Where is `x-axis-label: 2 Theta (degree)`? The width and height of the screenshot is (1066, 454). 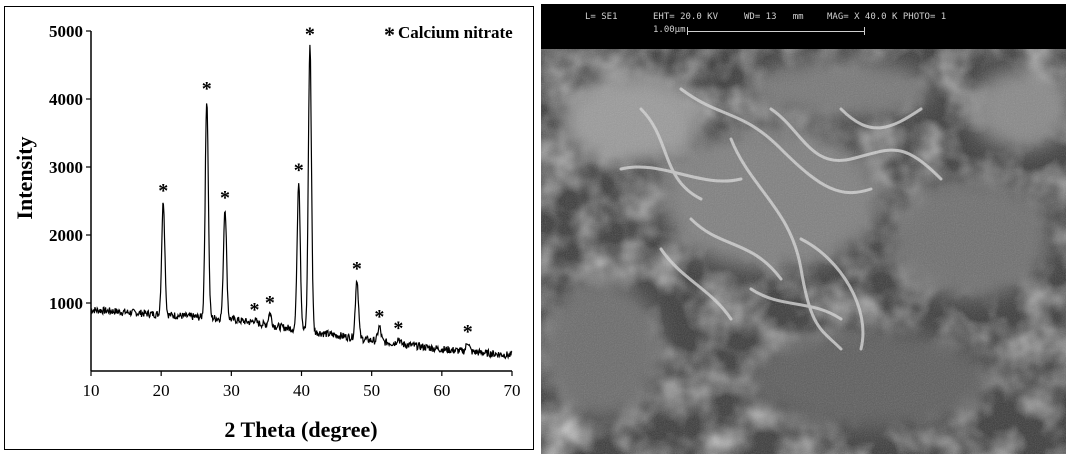 x-axis-label: 2 Theta (degree) is located at coordinates (300, 429).